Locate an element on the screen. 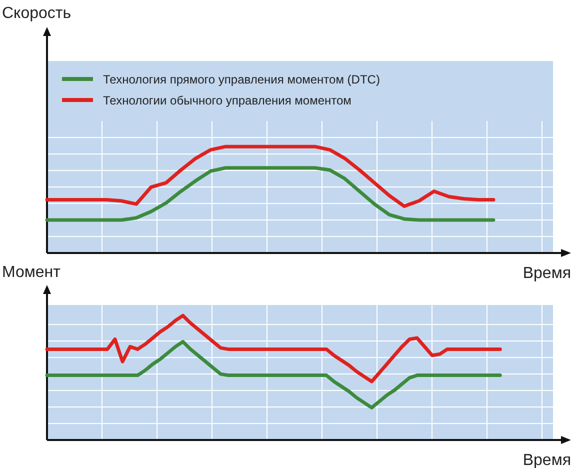  legend-label: Технология прямого управления моментом (DTC) is located at coordinates (241, 79).